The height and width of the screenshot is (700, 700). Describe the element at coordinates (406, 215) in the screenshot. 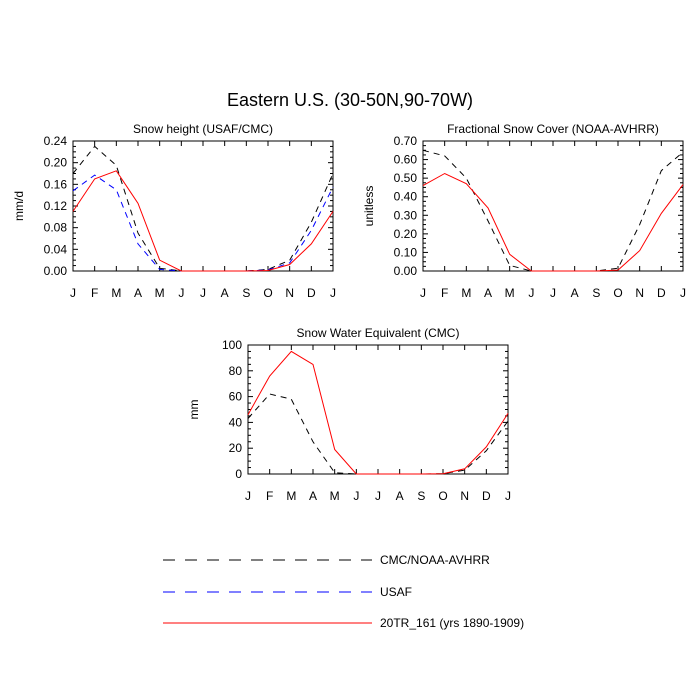

I see `y-tick-label: 0.30` at that location.